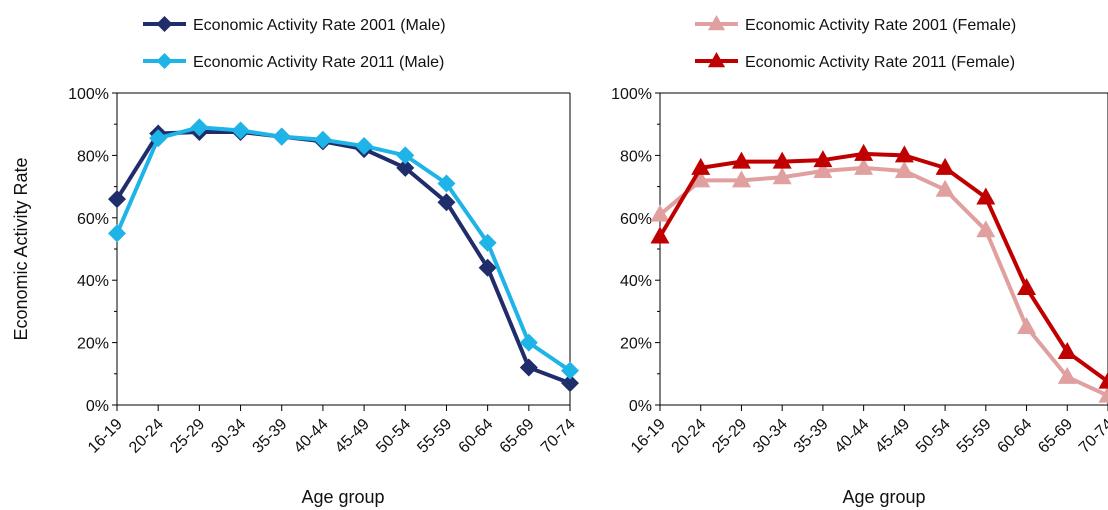 The image size is (1108, 510). Describe the element at coordinates (164, 61) in the screenshot. I see `legend-marker-male-2011` at that location.